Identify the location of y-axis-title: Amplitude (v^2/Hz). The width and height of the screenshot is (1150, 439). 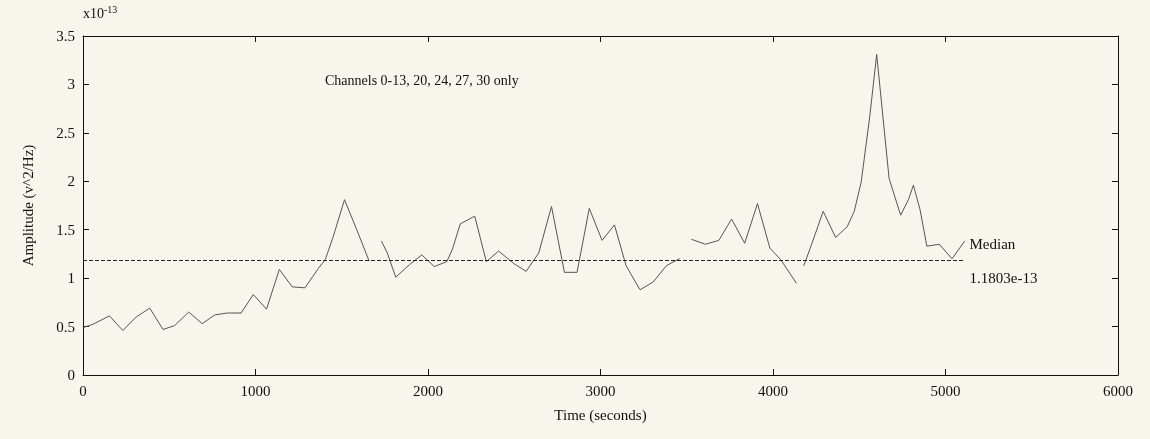
(28, 205).